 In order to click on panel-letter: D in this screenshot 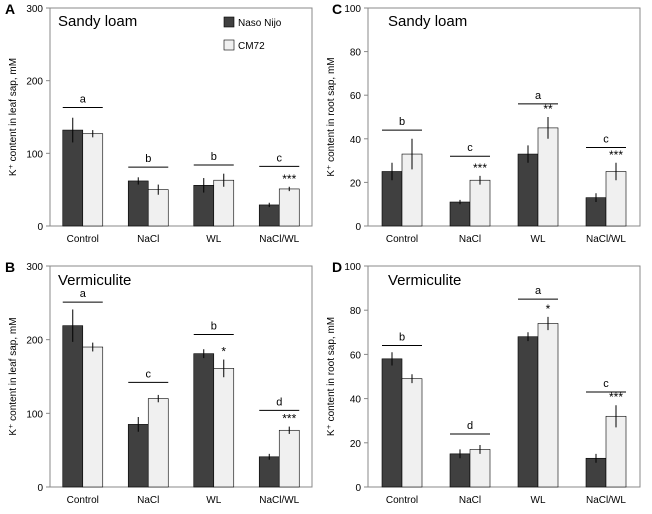, I will do `click(337, 267)`.